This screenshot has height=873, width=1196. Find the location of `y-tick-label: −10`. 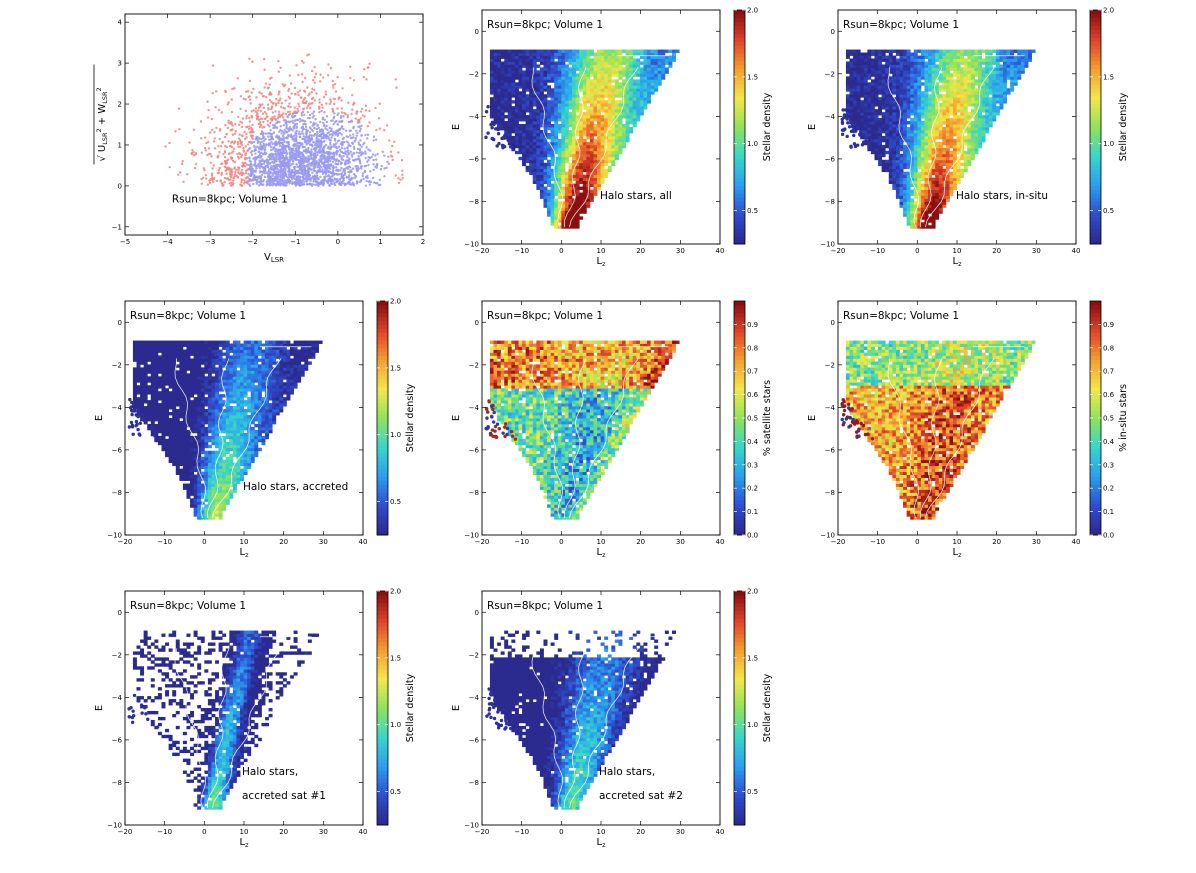

y-tick-label: −10 is located at coordinates (471, 245).